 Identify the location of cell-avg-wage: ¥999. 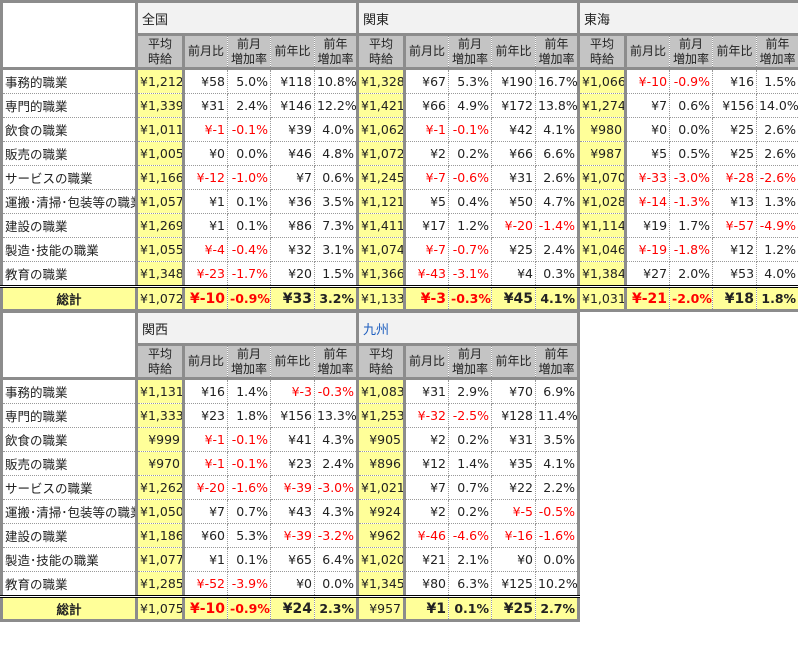
(160, 439).